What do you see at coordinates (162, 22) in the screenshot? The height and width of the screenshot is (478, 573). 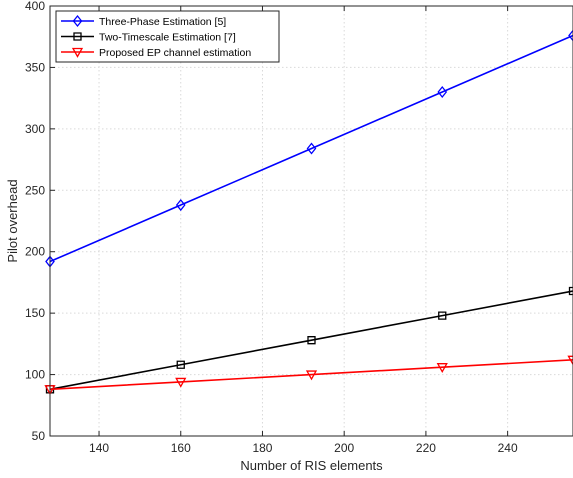 I see `legend-label-0: Three-Phase Estimation [5]` at bounding box center [162, 22].